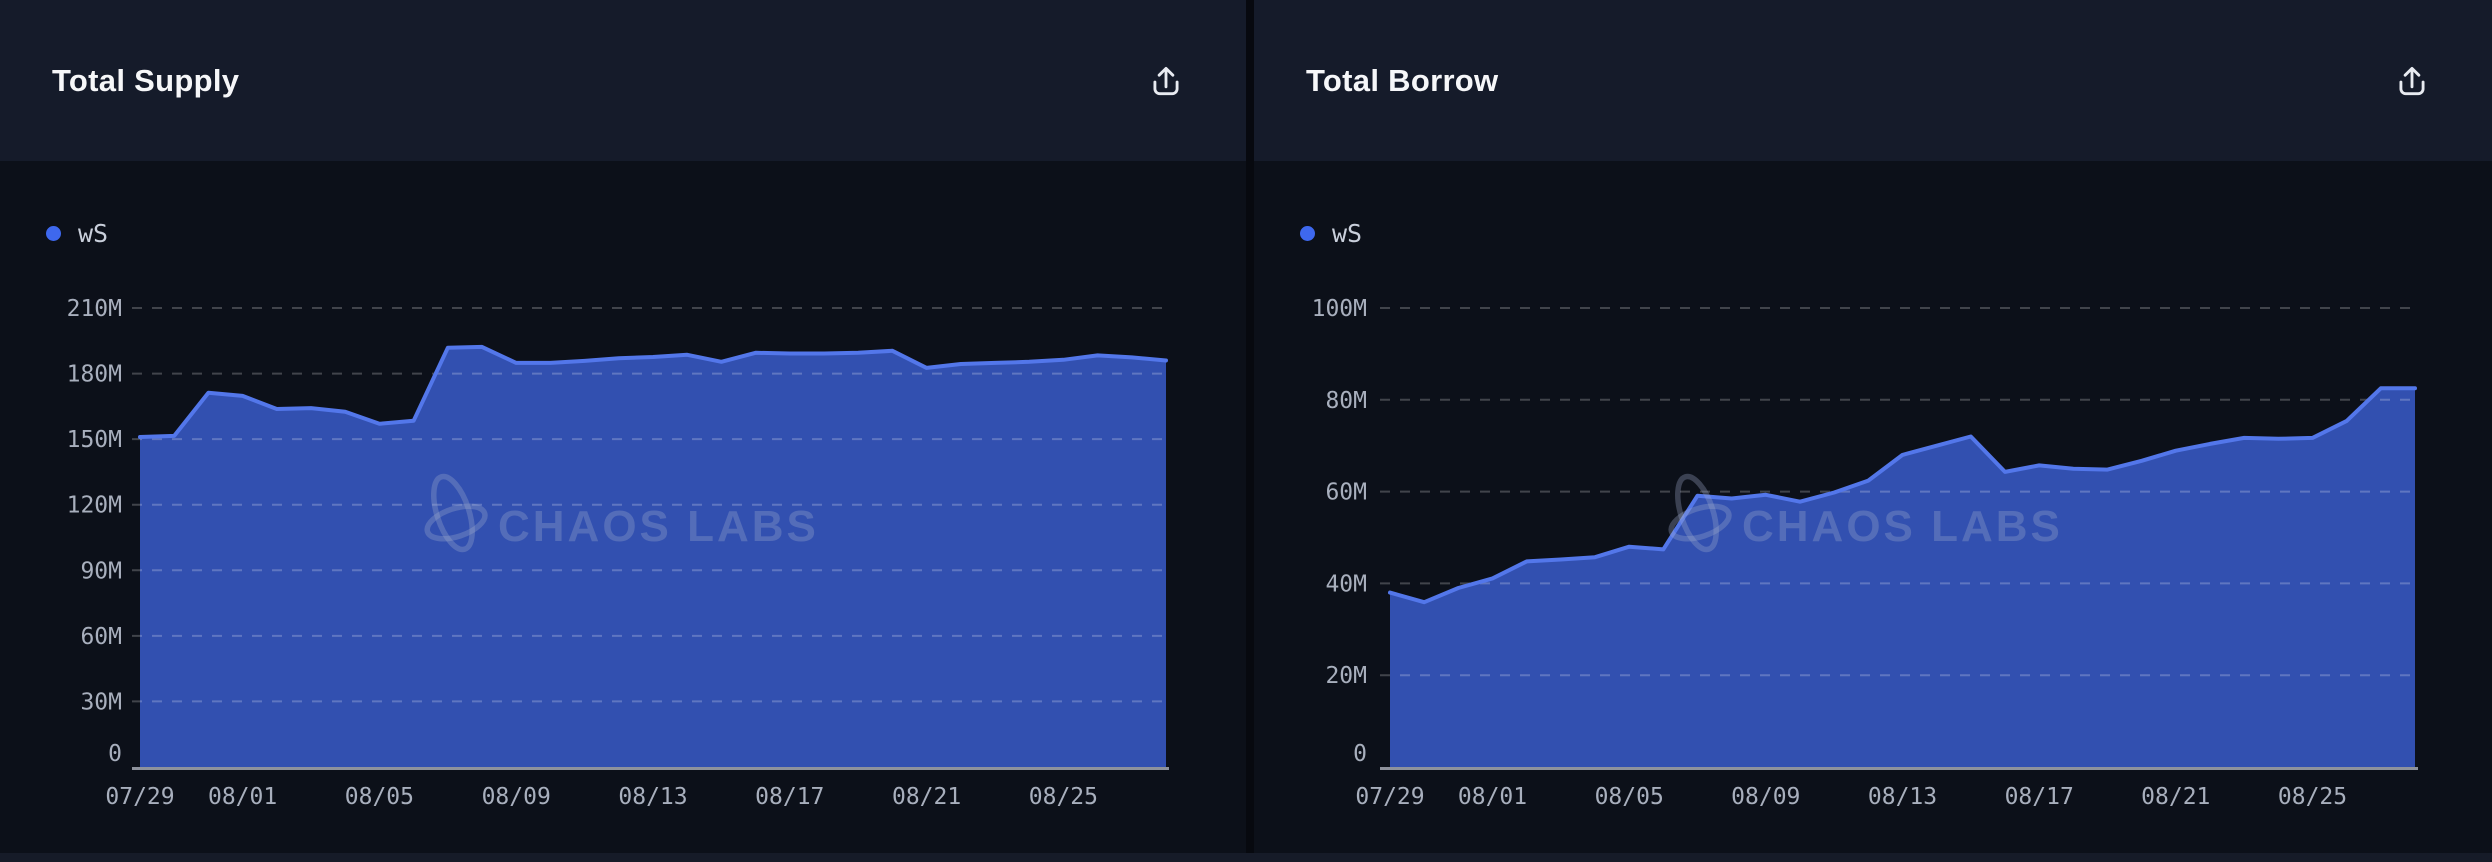 The width and height of the screenshot is (2492, 862). What do you see at coordinates (94, 309) in the screenshot?
I see `y-axis-label: 210M` at bounding box center [94, 309].